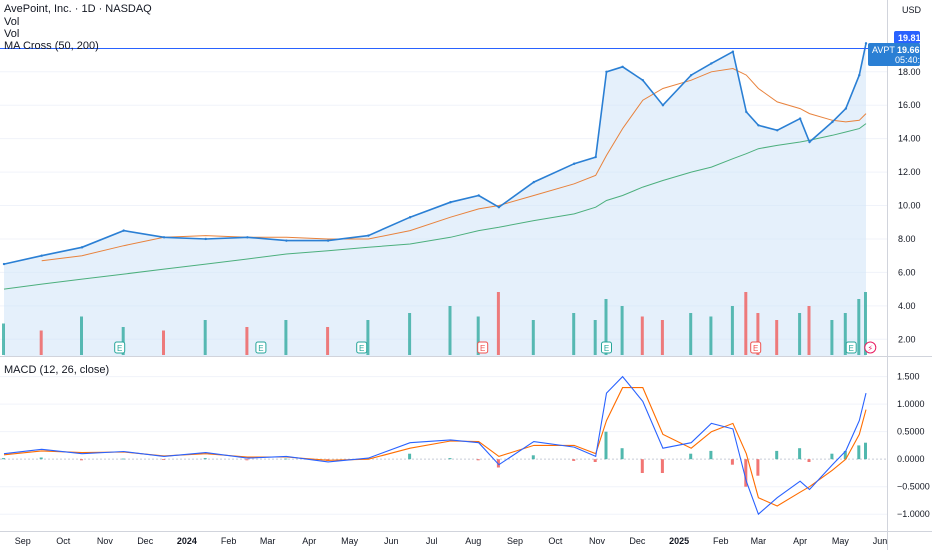 This screenshot has height=550, width=932. Describe the element at coordinates (51, 46) in the screenshot. I see `ma-cross-legend: MA Cross (50, 200)` at that location.